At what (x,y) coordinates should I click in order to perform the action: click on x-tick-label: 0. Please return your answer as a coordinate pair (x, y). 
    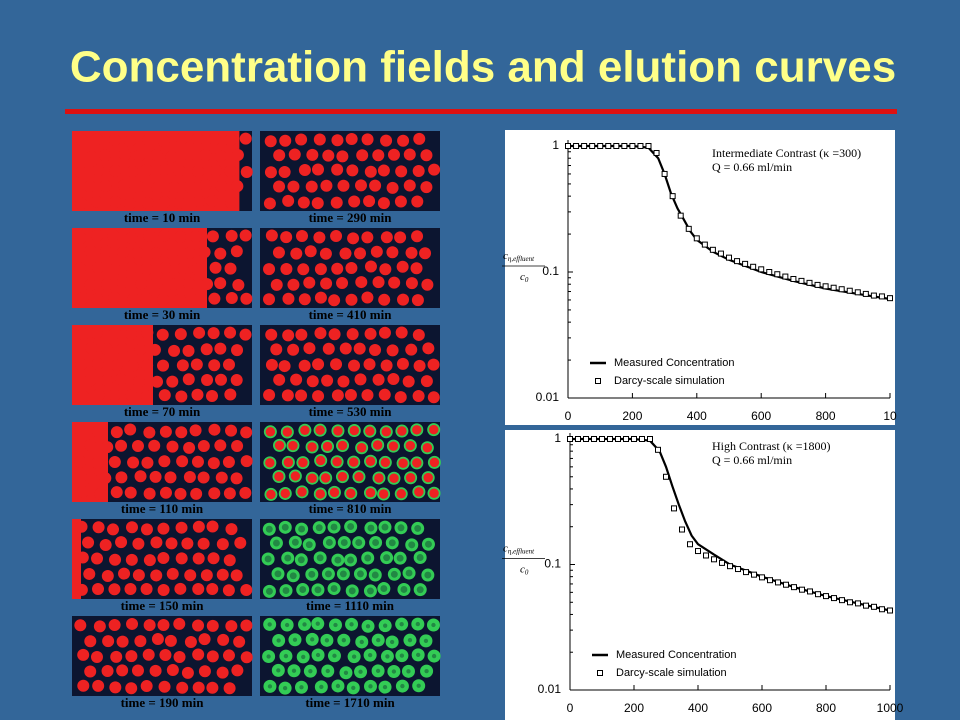
    Looking at the image, I should click on (570, 708).